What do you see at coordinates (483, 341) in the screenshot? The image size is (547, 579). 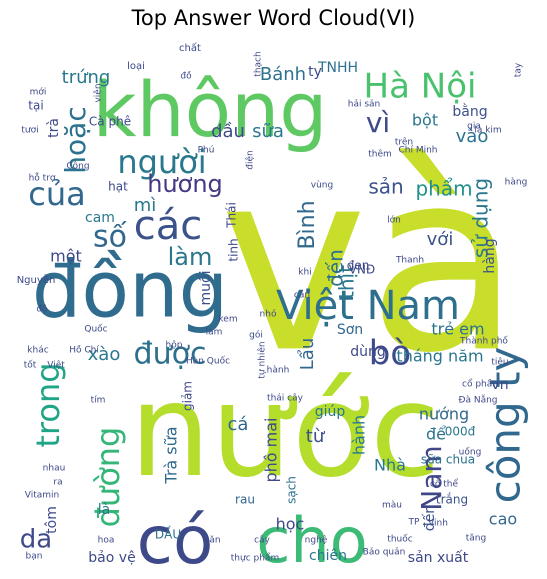 I see `cloud-word: Thành phố` at bounding box center [483, 341].